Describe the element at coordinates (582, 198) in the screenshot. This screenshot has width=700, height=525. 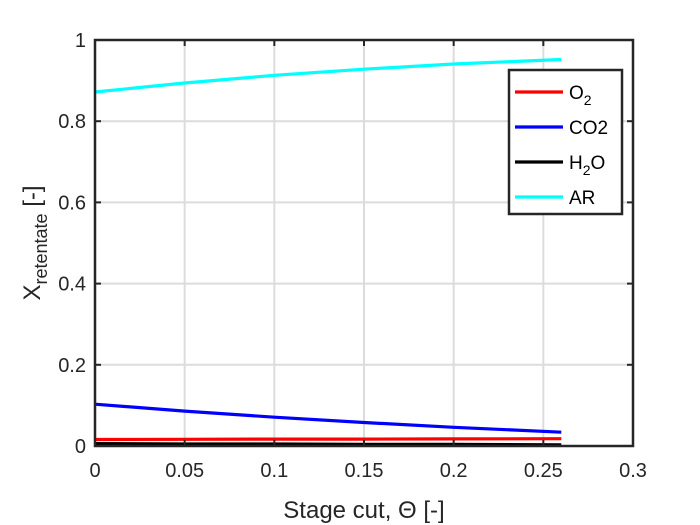
I see `legend-label-ar: AR` at that location.